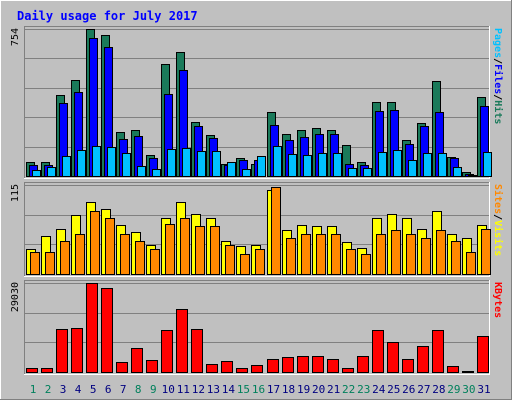 The image size is (512, 400). What do you see at coordinates (363, 389) in the screenshot?
I see `x-label-day-23: 23` at bounding box center [363, 389].